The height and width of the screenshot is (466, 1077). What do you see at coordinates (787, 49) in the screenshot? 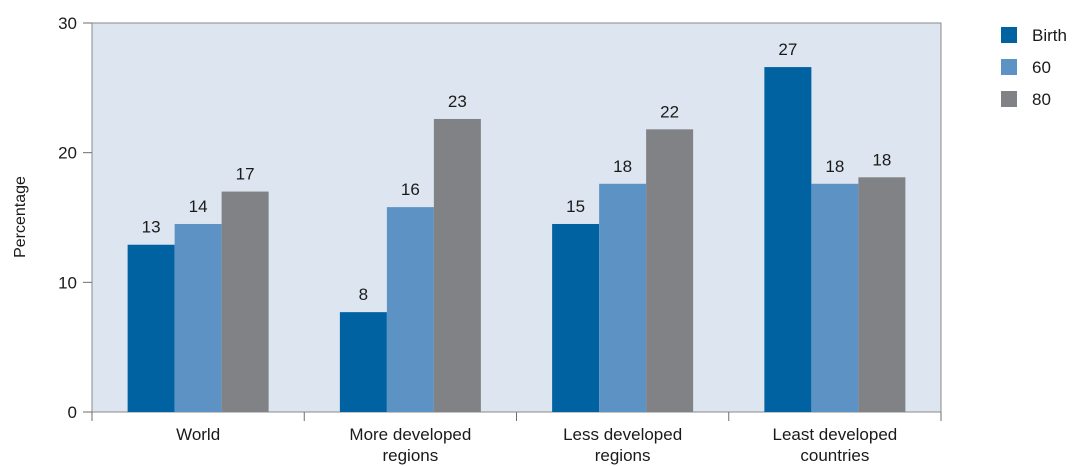
I see `data-label: 27` at bounding box center [787, 49].